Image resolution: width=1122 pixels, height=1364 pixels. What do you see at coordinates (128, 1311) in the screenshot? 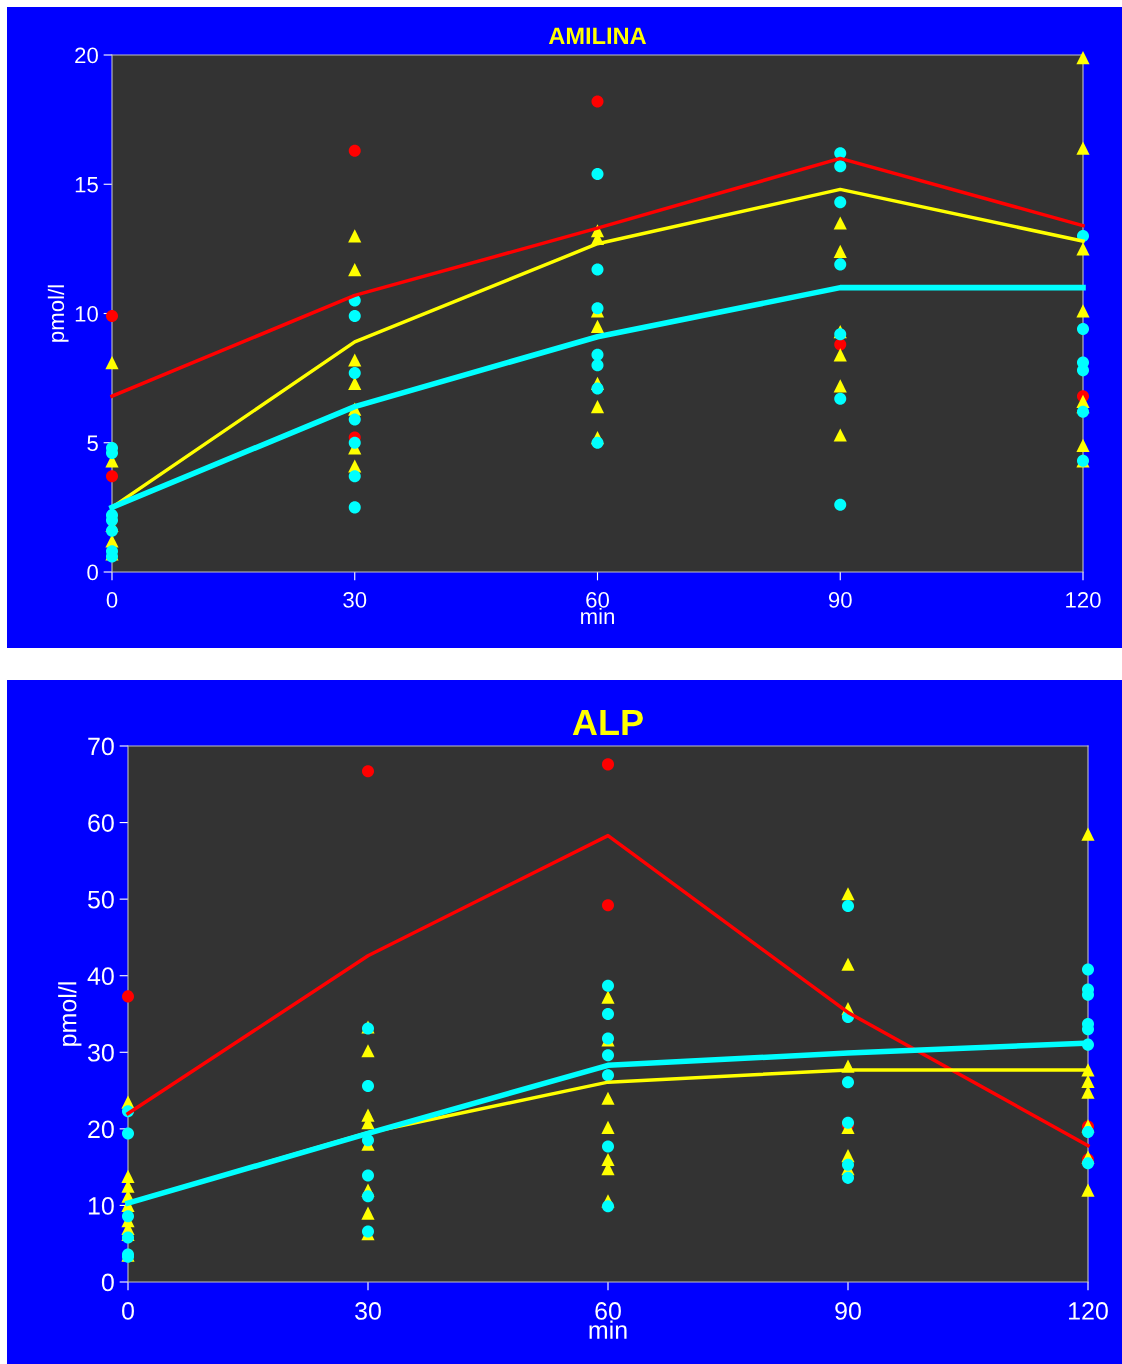
I see `x-tick-label: 0` at bounding box center [128, 1311].